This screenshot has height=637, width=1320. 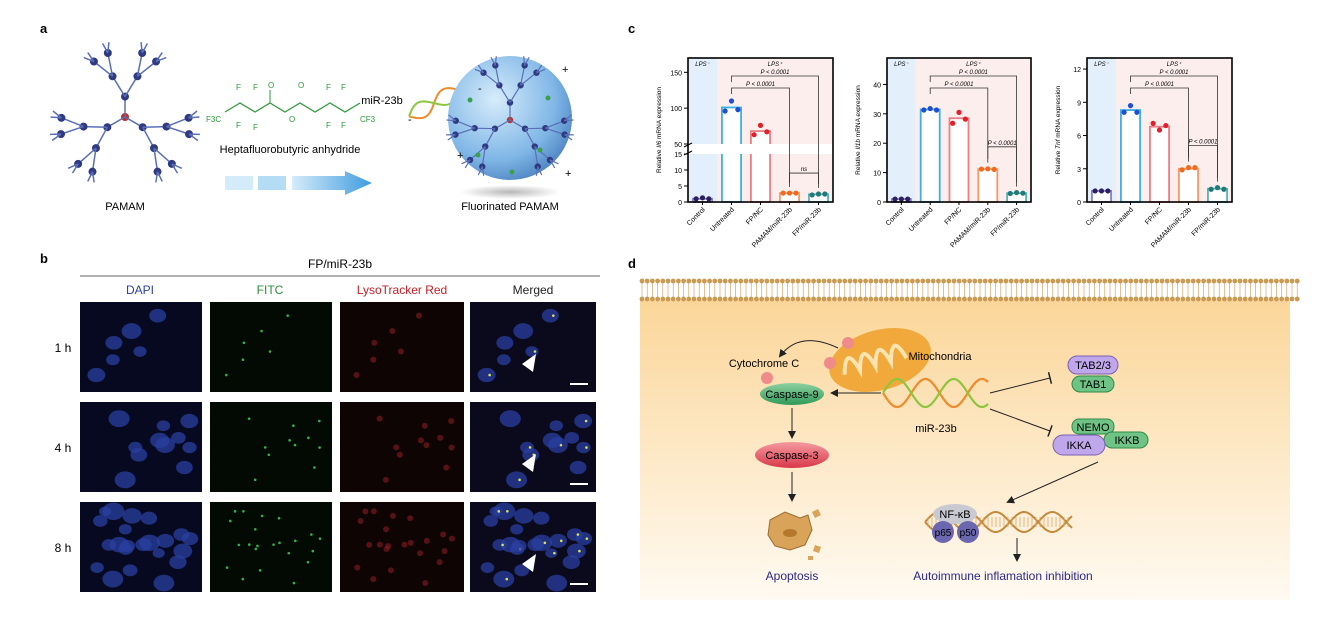 What do you see at coordinates (270, 290) in the screenshot?
I see `column-header: FITC` at bounding box center [270, 290].